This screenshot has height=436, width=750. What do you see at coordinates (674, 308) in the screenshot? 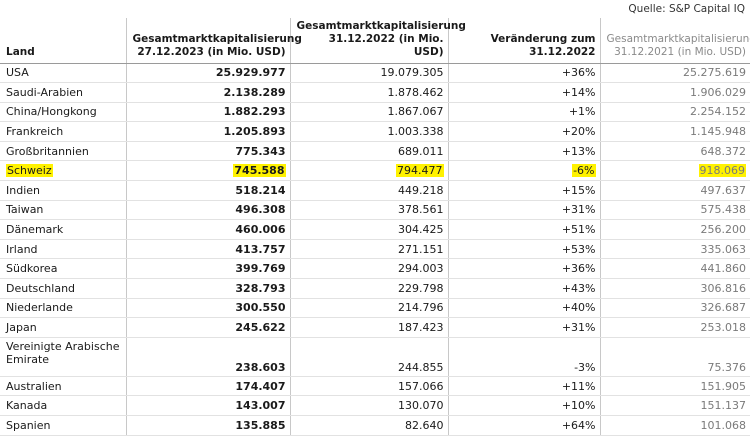
I see `cell-cap-2021: 326.687` at bounding box center [674, 308].